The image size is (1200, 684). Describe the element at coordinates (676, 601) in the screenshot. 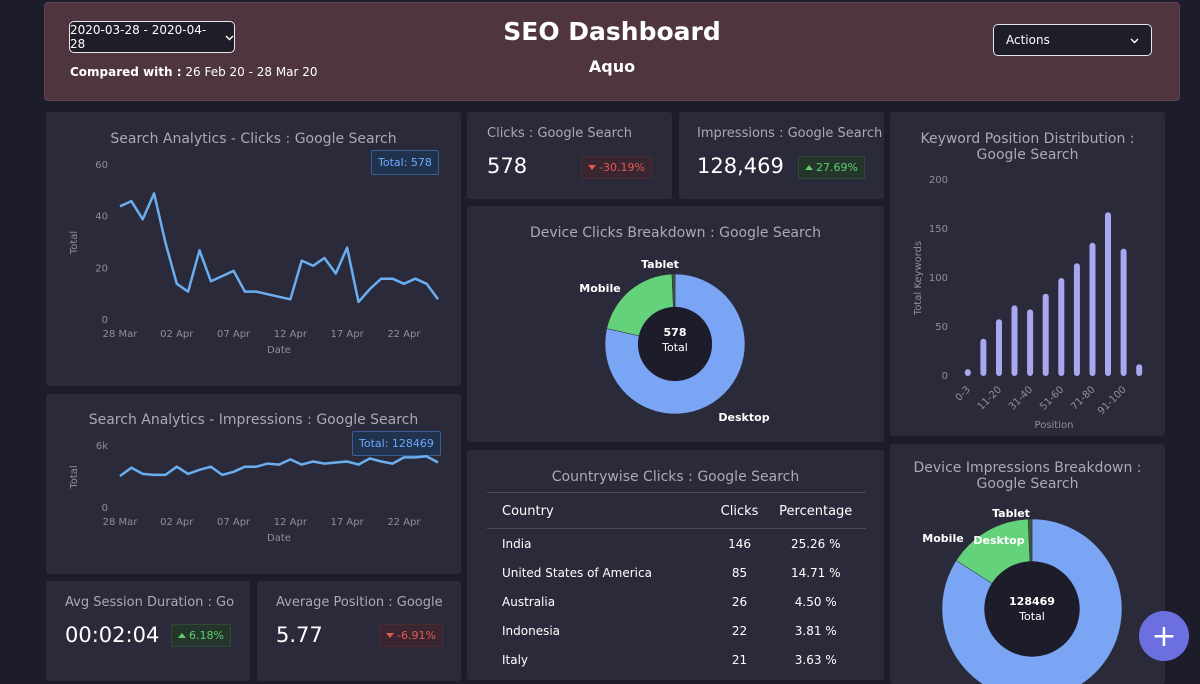

I see `table-row: Australia 26 4.50 %` at that location.